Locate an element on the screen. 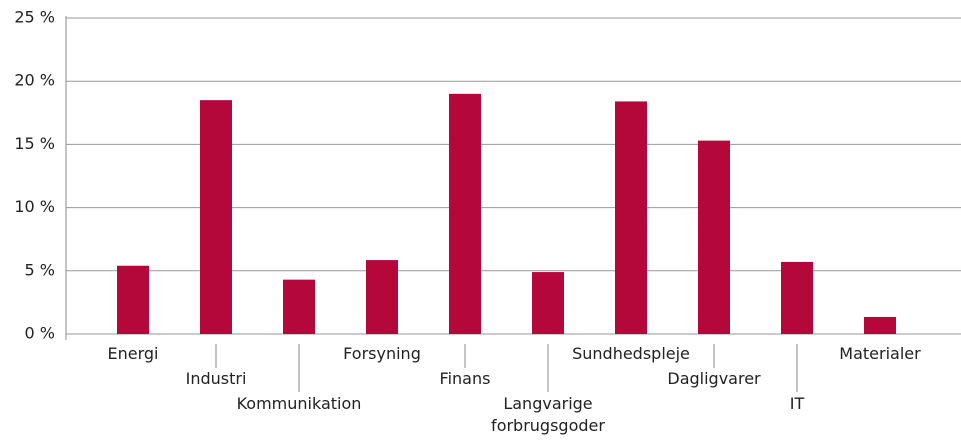 The width and height of the screenshot is (961, 440). x-tick-label: Forsyning is located at coordinates (382, 353).